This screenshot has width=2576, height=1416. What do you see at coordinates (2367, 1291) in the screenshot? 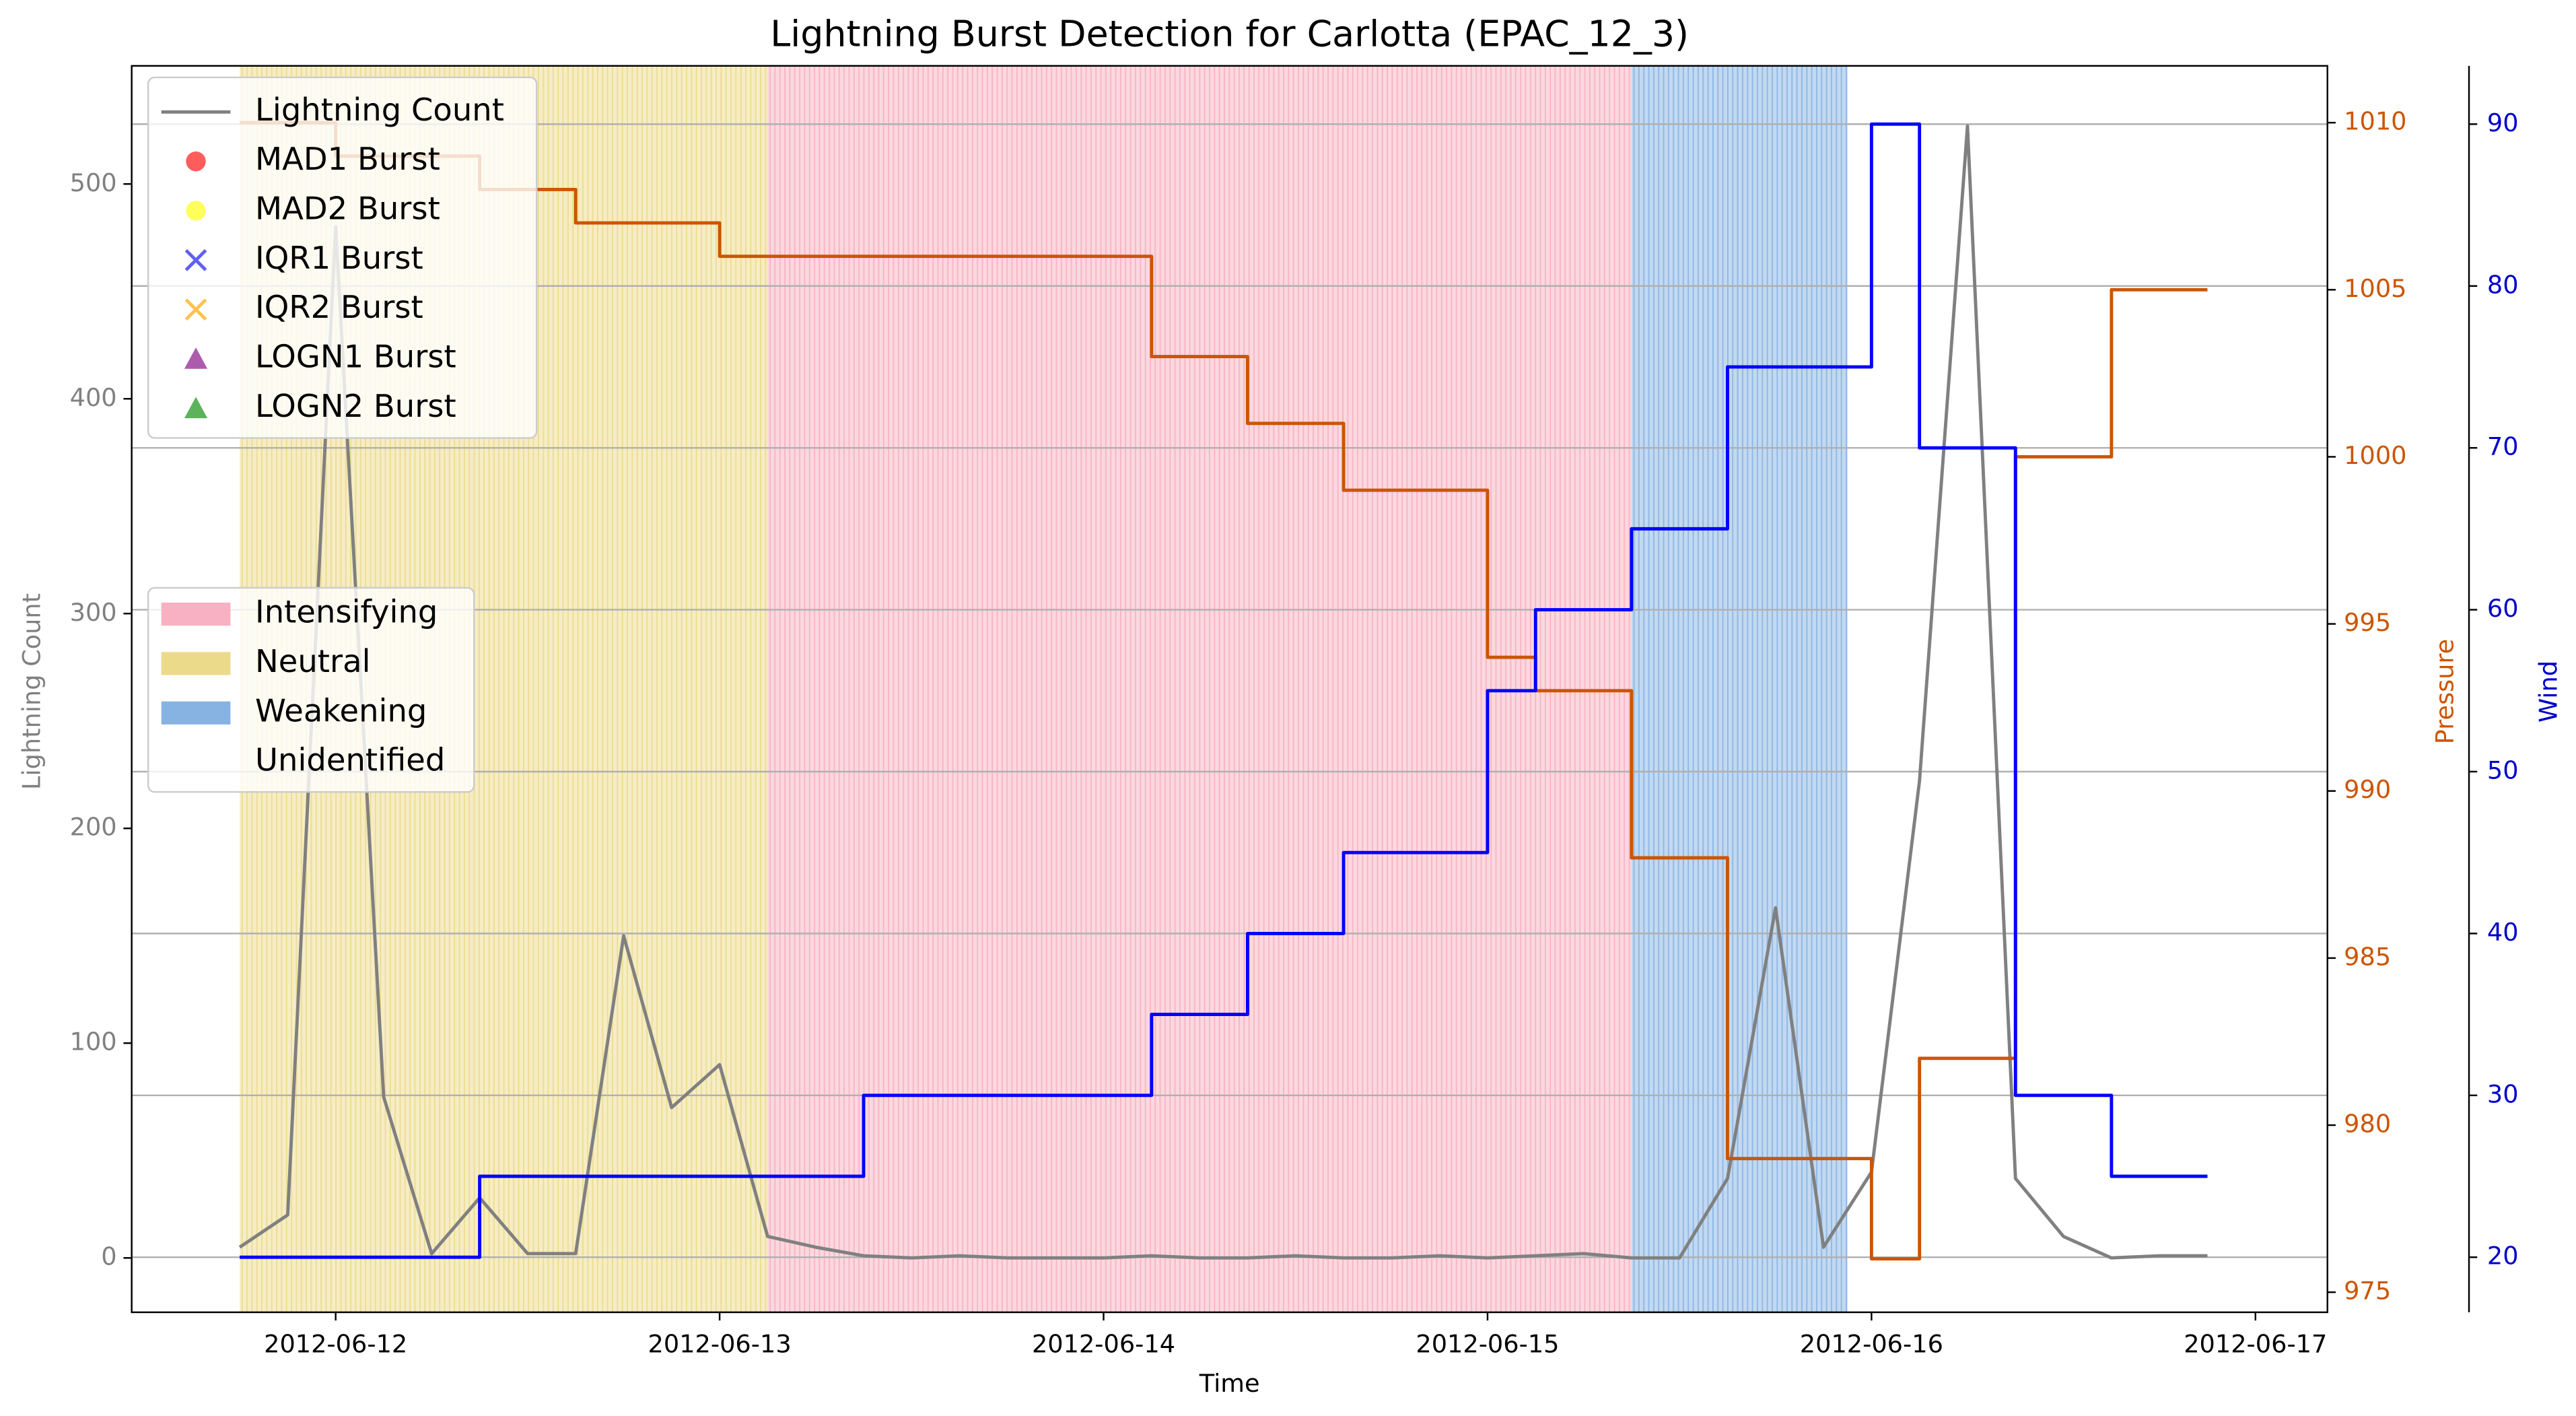
I see `y2-tick-label: 975` at bounding box center [2367, 1291].